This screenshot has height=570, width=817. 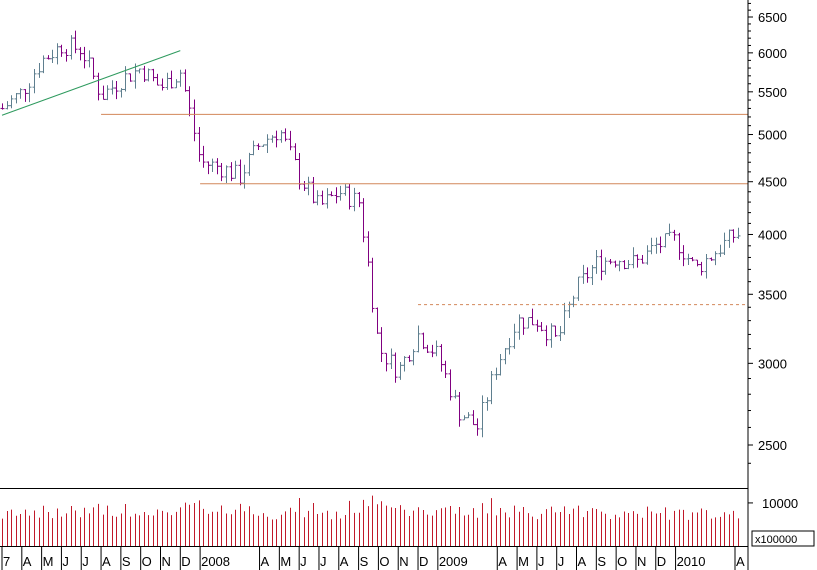 What do you see at coordinates (772, 445) in the screenshot?
I see `price-tick-label: 2500` at bounding box center [772, 445].